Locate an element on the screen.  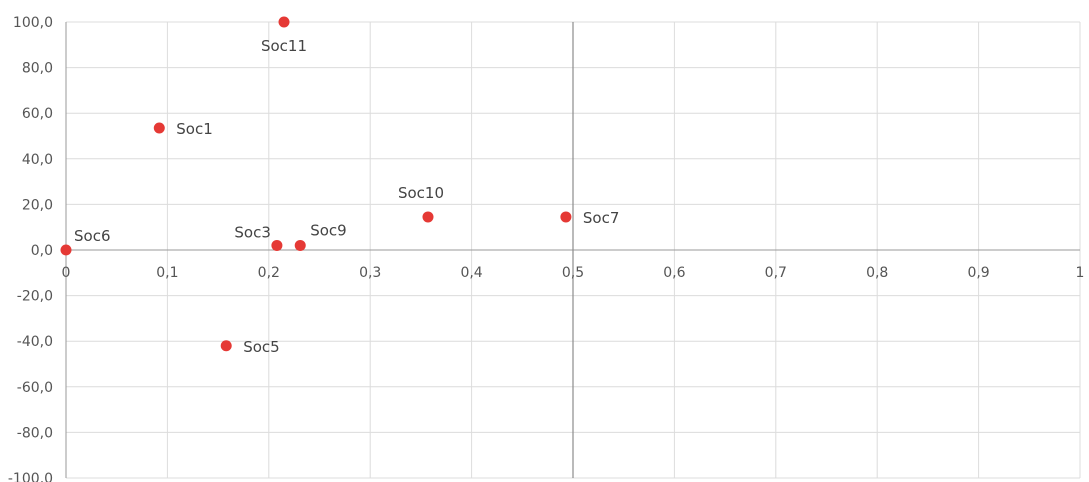
y-tick-label: 0,0 is located at coordinates (42, 251).